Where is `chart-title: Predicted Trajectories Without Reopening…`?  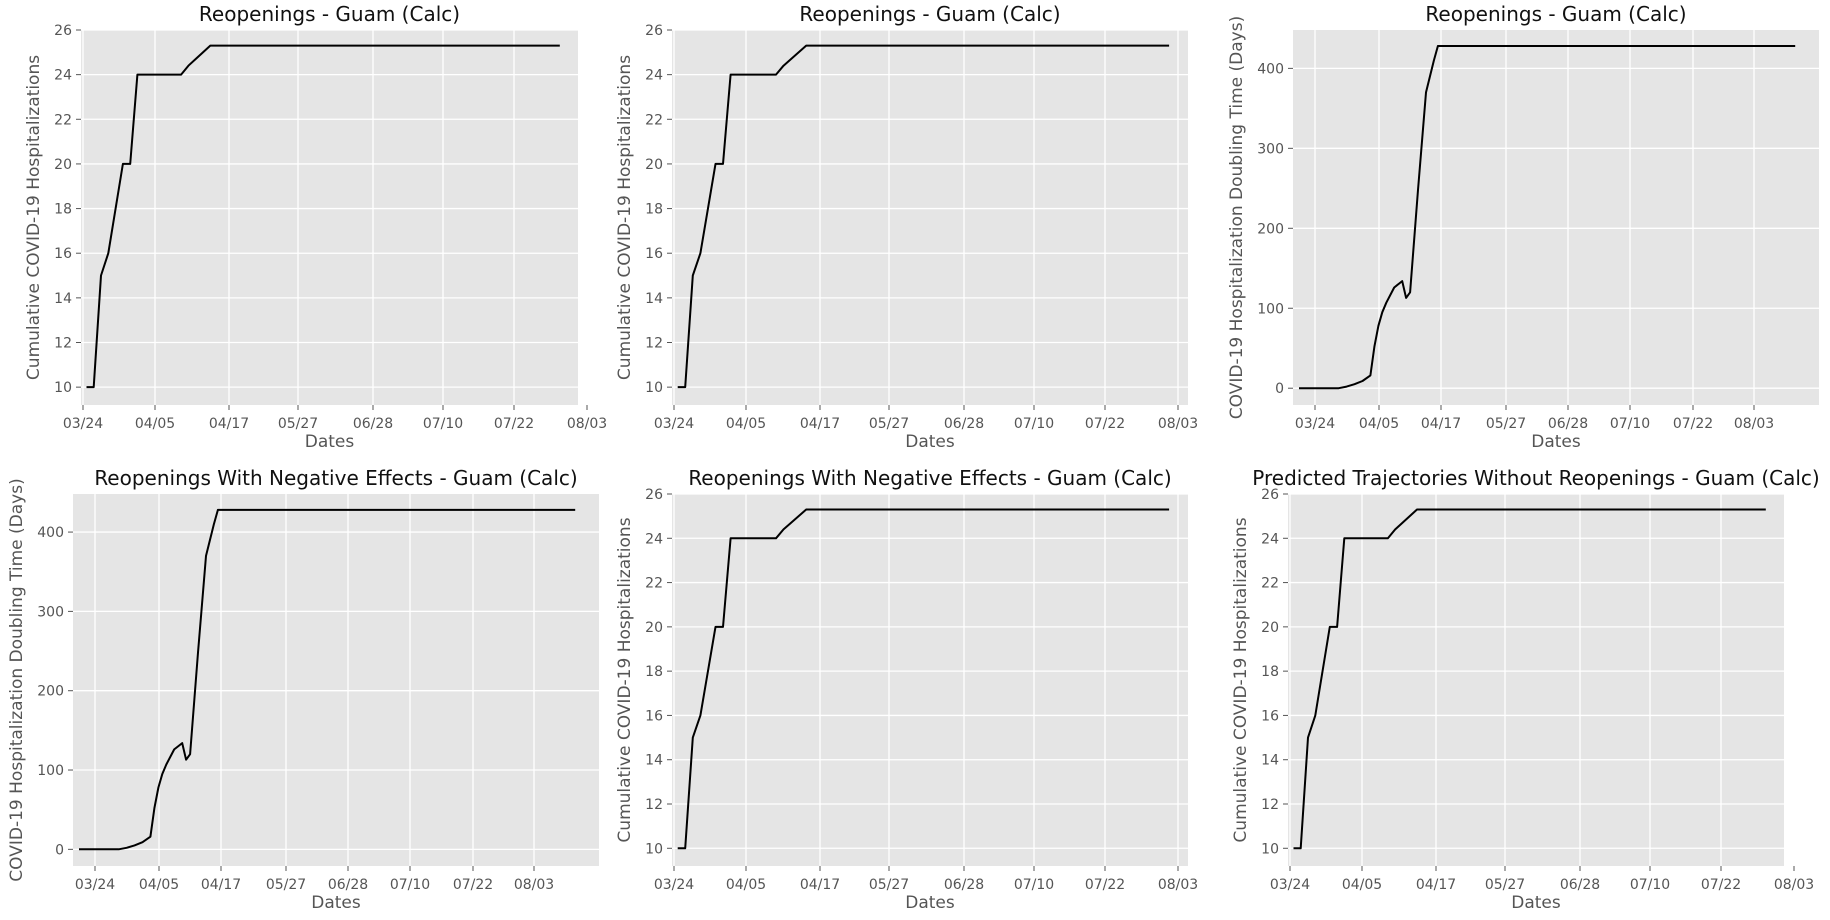 chart-title: Predicted Trajectories Without Reopening… is located at coordinates (1535, 478).